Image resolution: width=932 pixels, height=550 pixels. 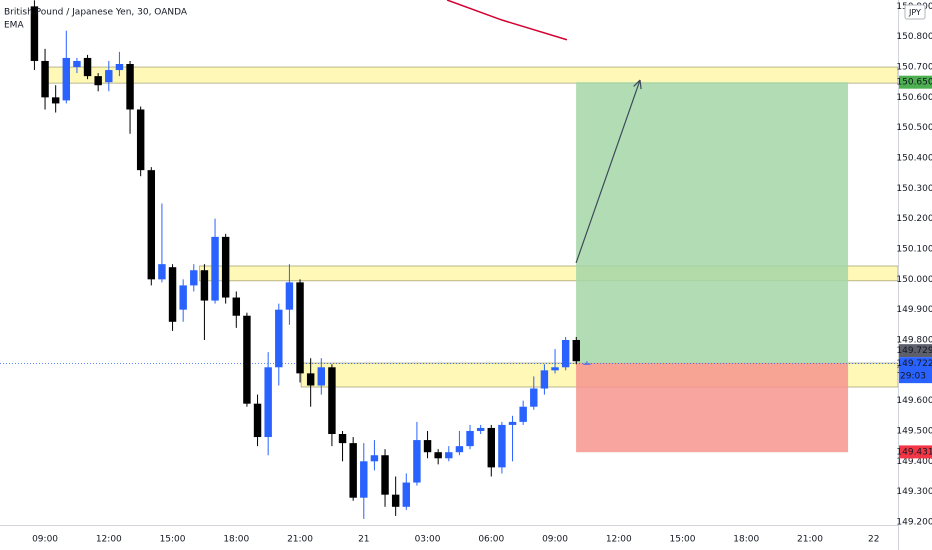 I want to click on arrow-head, so click(x=640, y=85).